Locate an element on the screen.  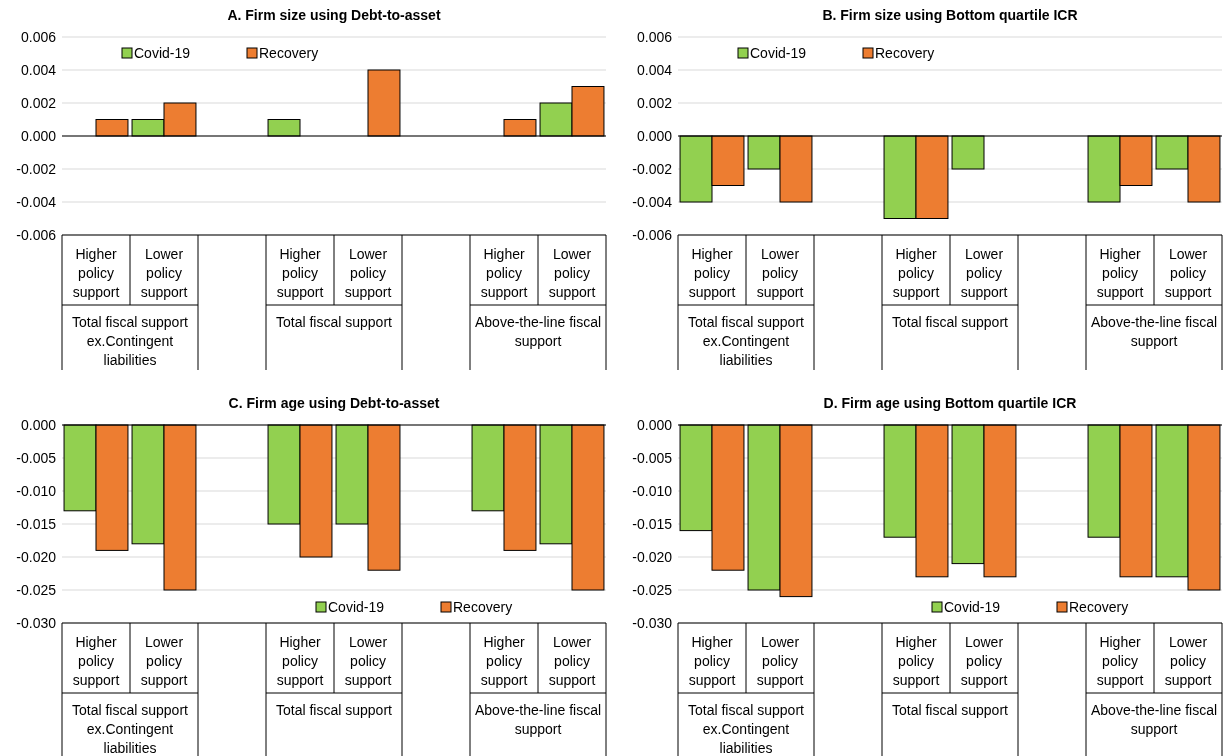
chart-title: B. Firm size using Bottom quartile ICR is located at coordinates (950, 15).